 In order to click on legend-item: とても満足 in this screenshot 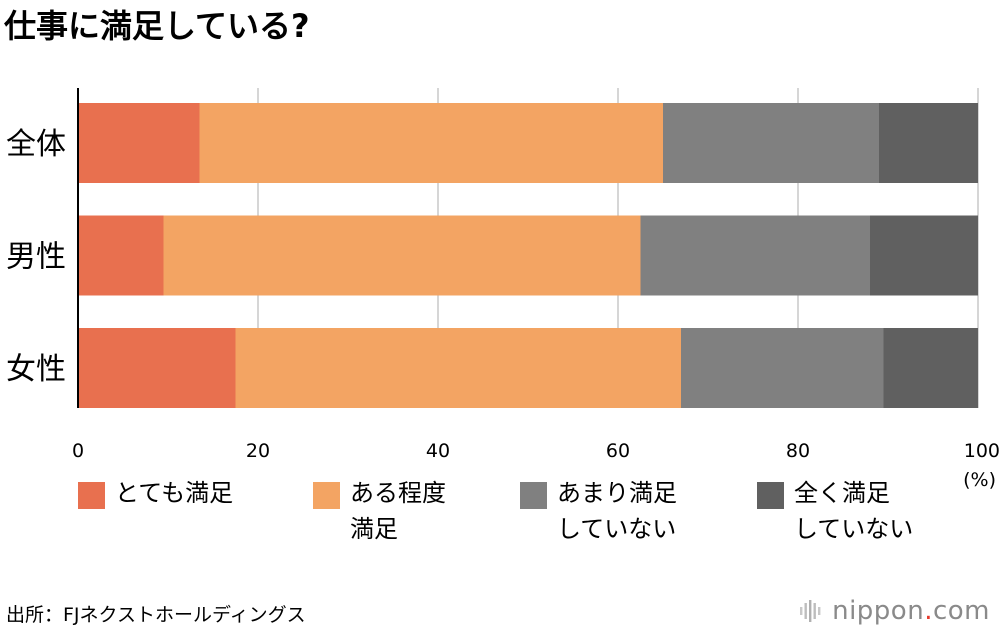, I will do `click(155, 493)`.